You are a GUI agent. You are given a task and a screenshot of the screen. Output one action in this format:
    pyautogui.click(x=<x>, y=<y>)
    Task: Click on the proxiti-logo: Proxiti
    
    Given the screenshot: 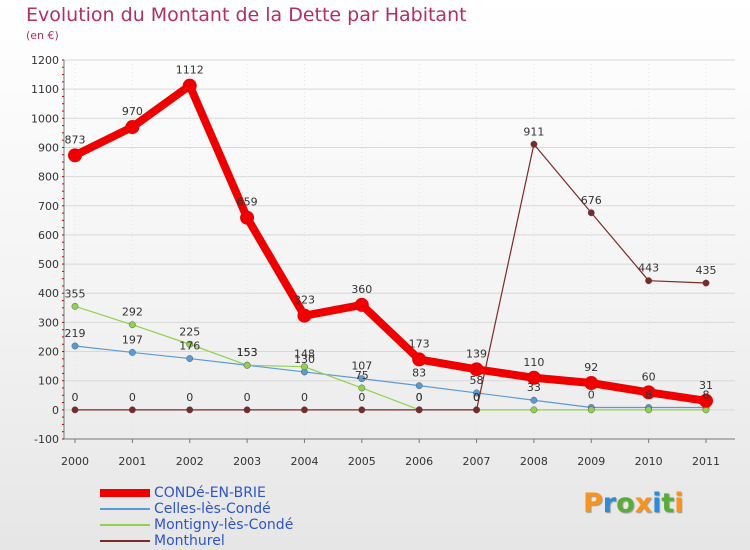 What is the action you would take?
    pyautogui.click(x=633, y=503)
    